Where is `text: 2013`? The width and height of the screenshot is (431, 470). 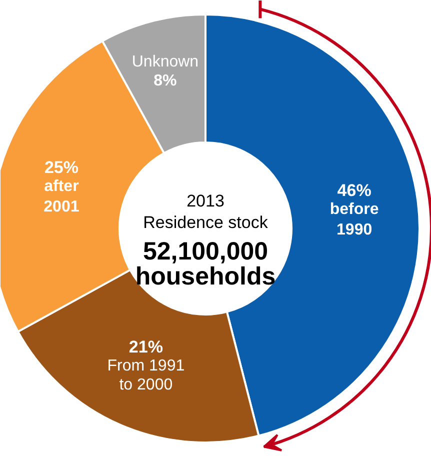 text: 2013 is located at coordinates (205, 201).